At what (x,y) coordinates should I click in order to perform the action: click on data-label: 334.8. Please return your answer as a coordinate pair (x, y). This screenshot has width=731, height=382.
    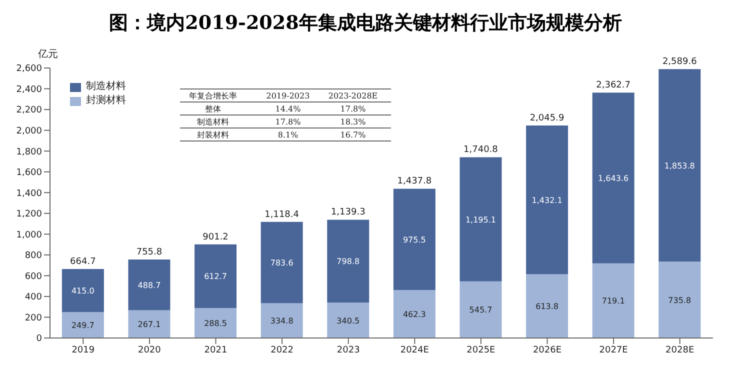
    Looking at the image, I should click on (282, 321).